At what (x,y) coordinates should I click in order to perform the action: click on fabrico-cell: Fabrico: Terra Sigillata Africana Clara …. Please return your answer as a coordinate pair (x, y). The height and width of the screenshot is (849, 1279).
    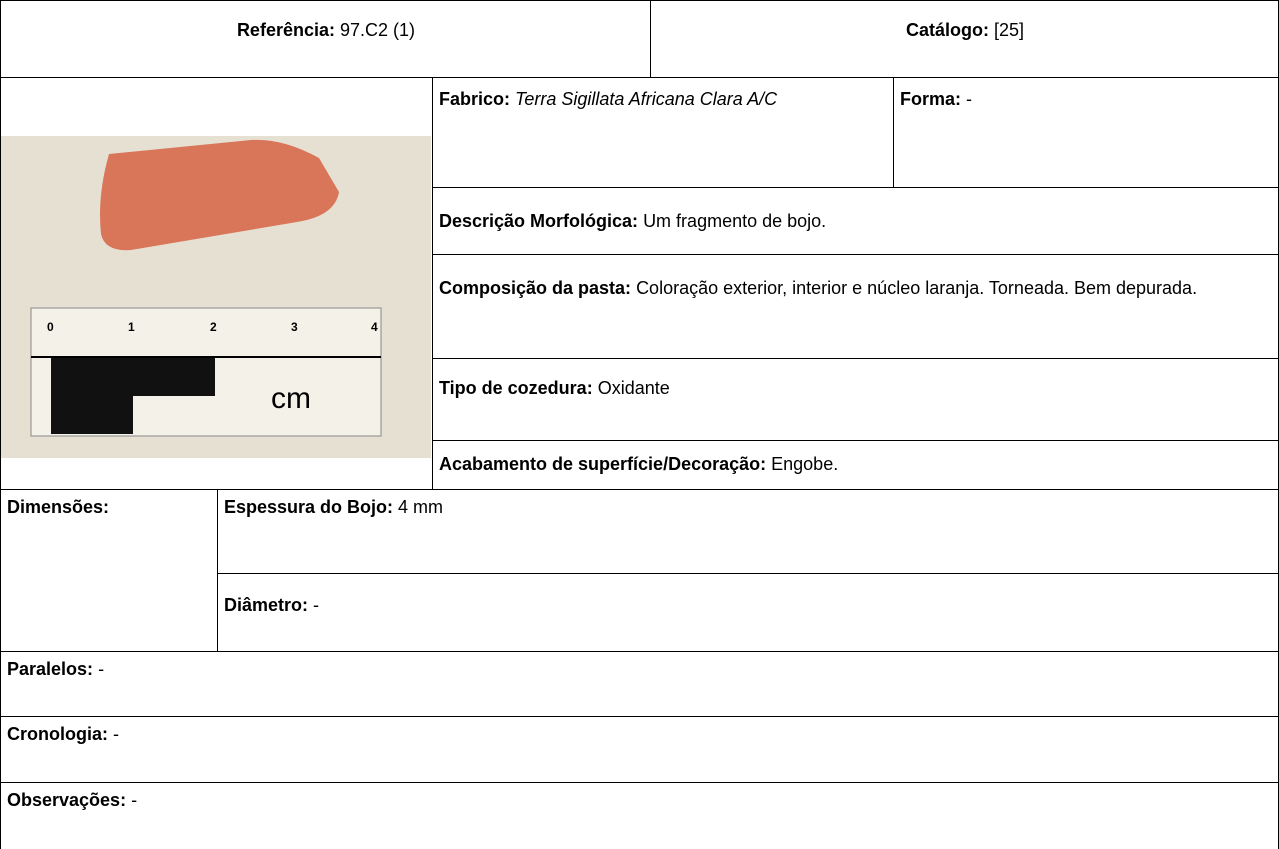
    Looking at the image, I should click on (663, 132).